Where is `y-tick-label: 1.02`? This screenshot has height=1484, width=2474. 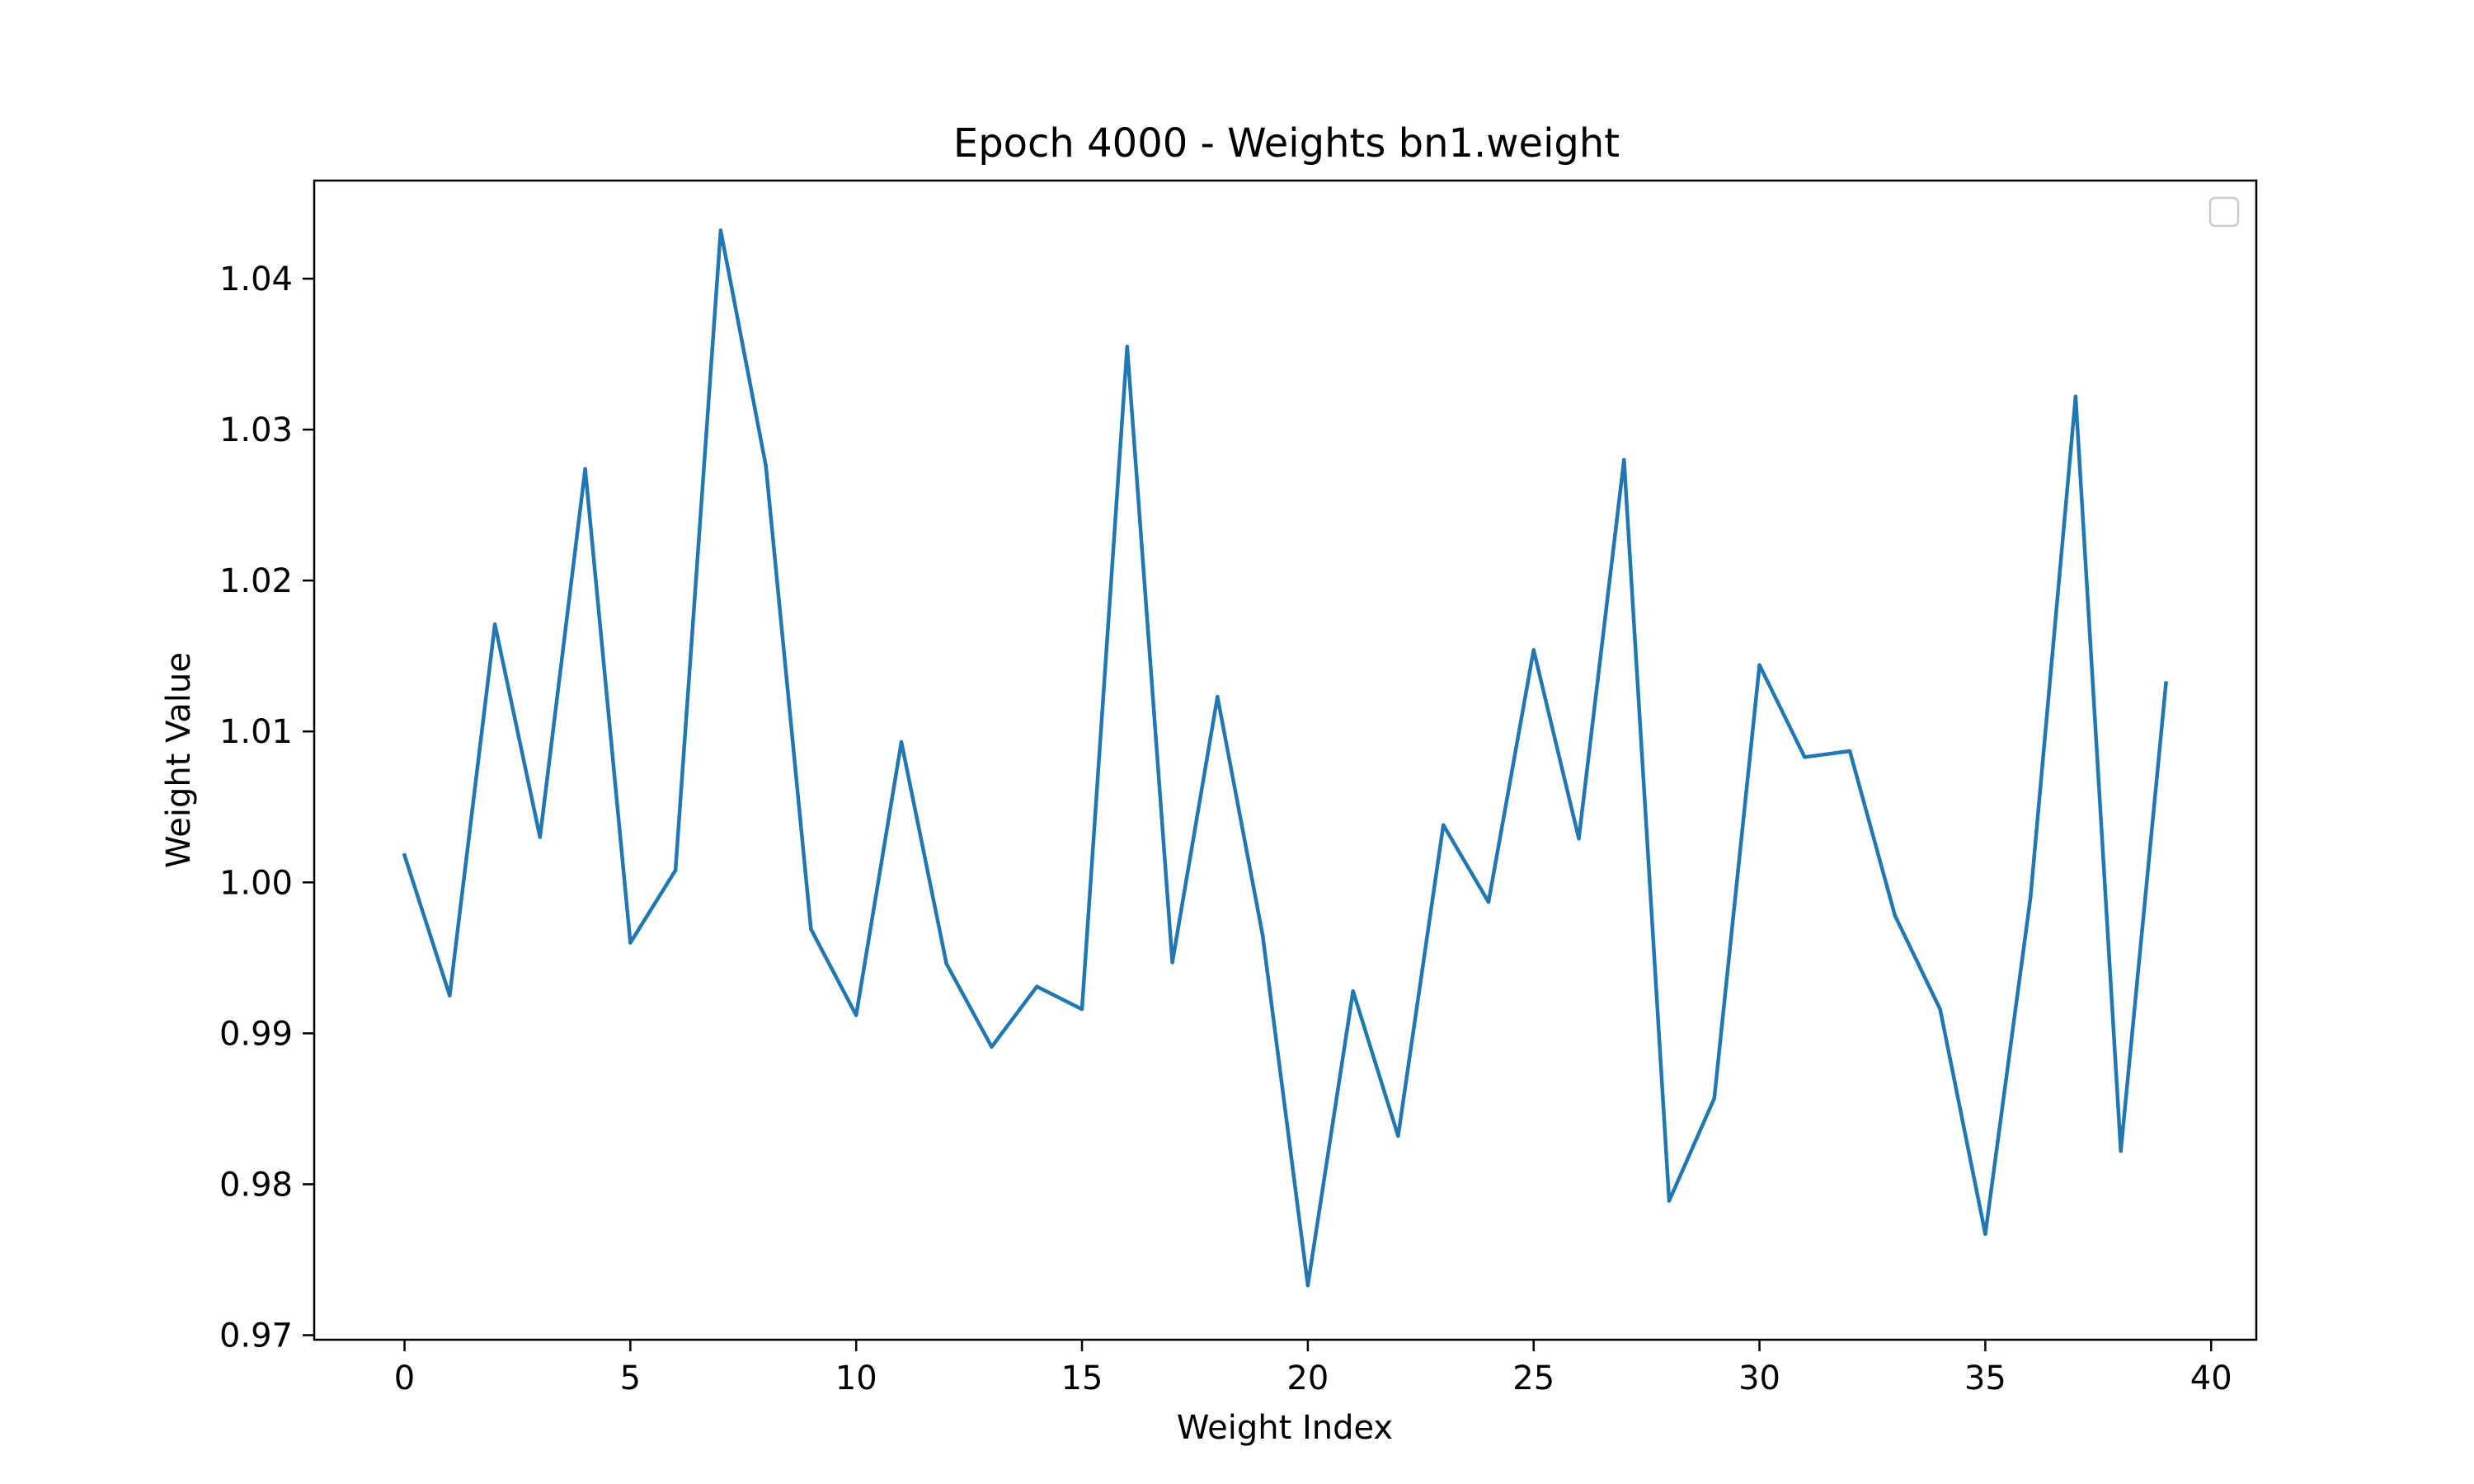
y-tick-label: 1.02 is located at coordinates (256, 581).